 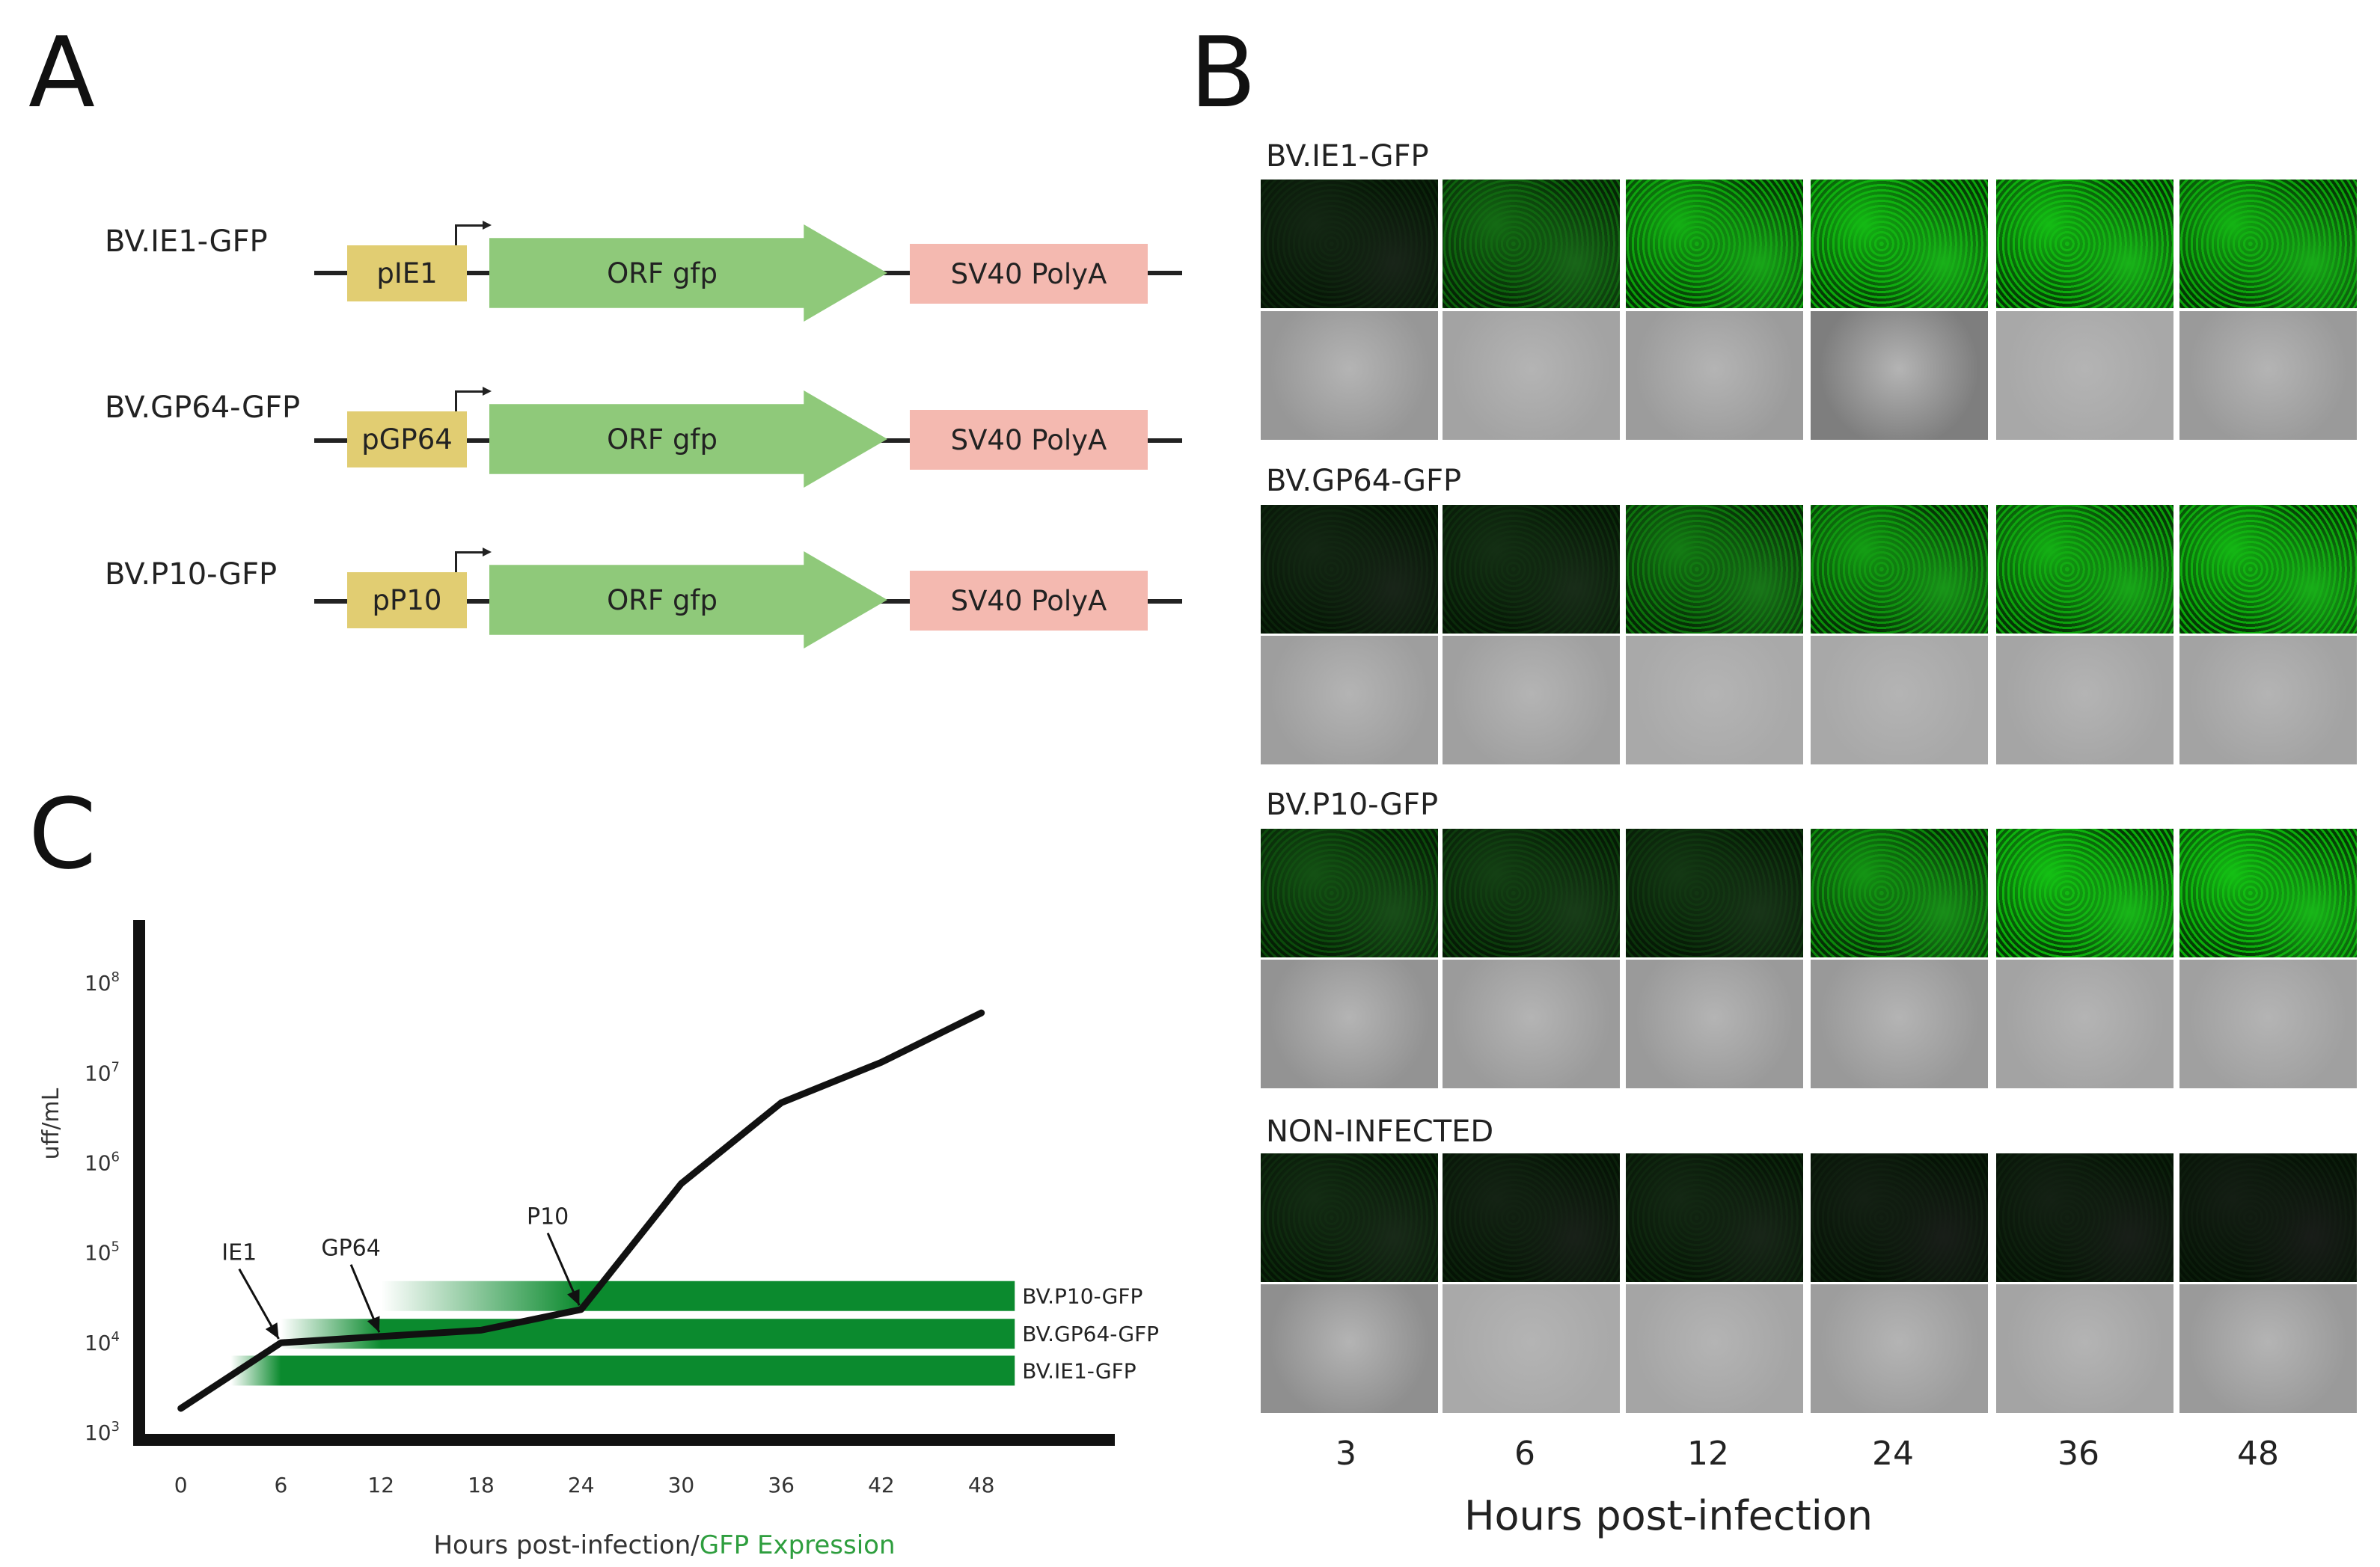 What do you see at coordinates (2258, 1454) in the screenshot?
I see `timepoint-label: 48` at bounding box center [2258, 1454].